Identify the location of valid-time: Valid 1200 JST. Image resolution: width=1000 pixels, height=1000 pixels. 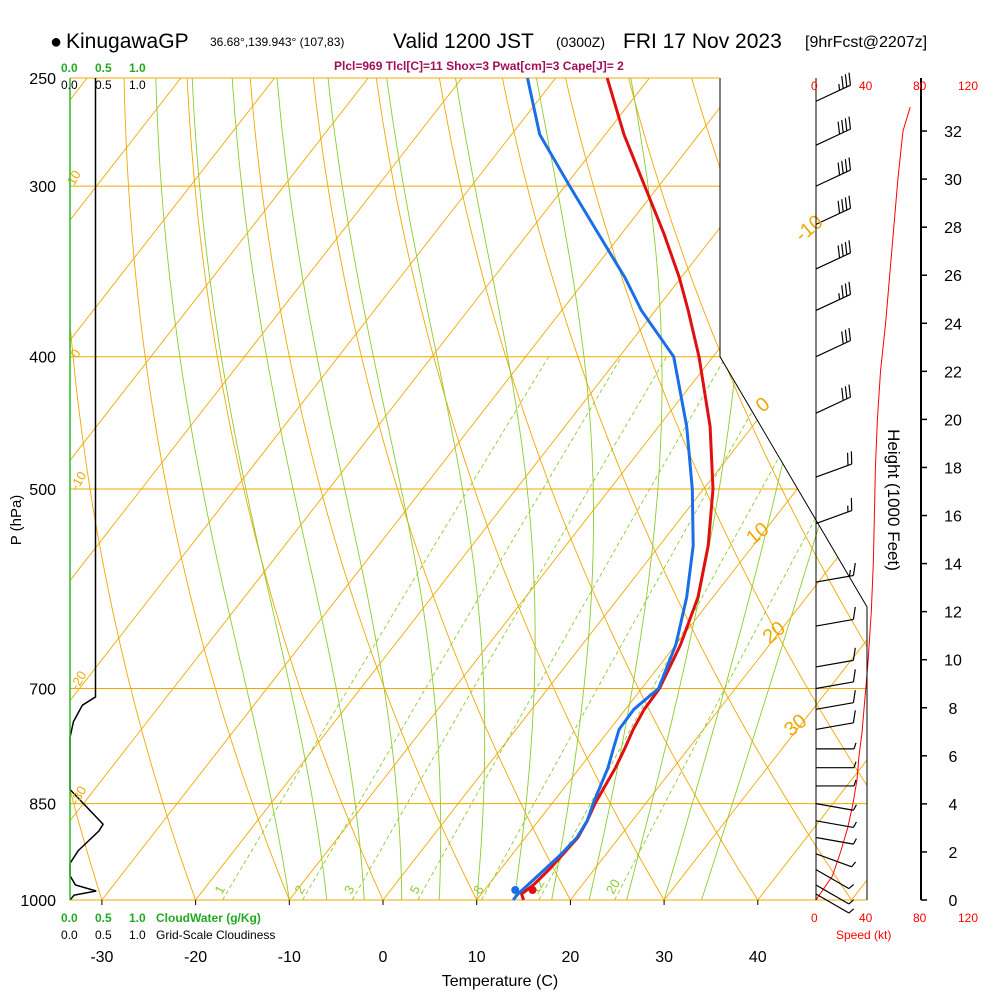
(463, 41).